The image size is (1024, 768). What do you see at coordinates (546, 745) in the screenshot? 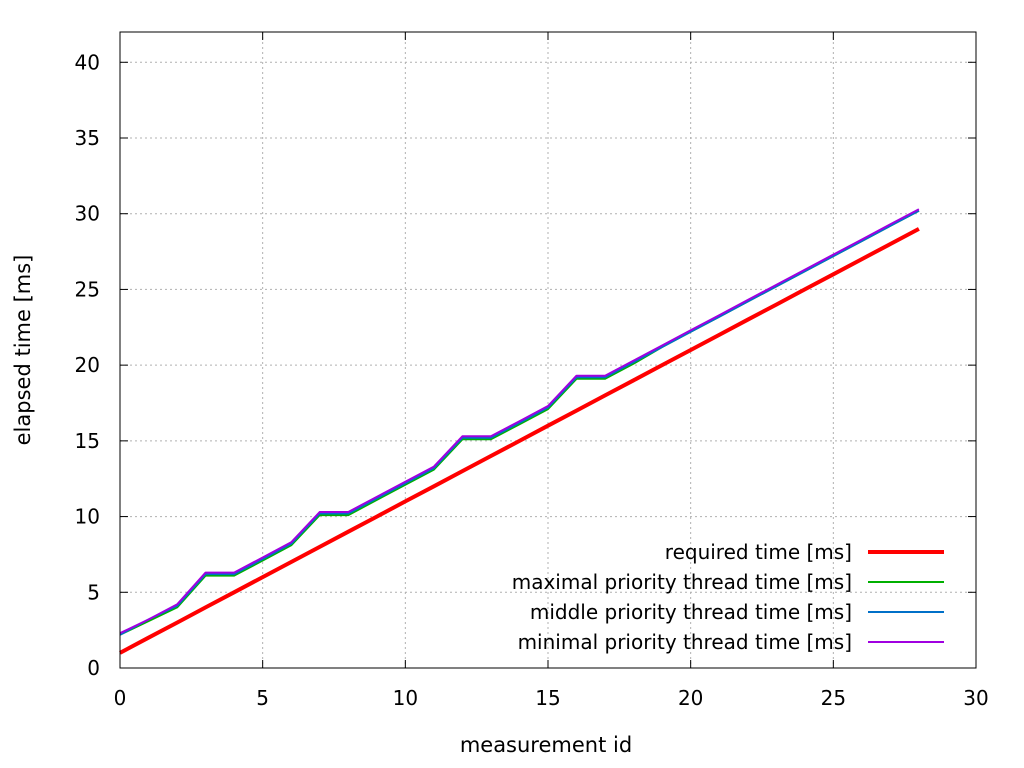
I see `x-axis-title: measurement id` at bounding box center [546, 745].